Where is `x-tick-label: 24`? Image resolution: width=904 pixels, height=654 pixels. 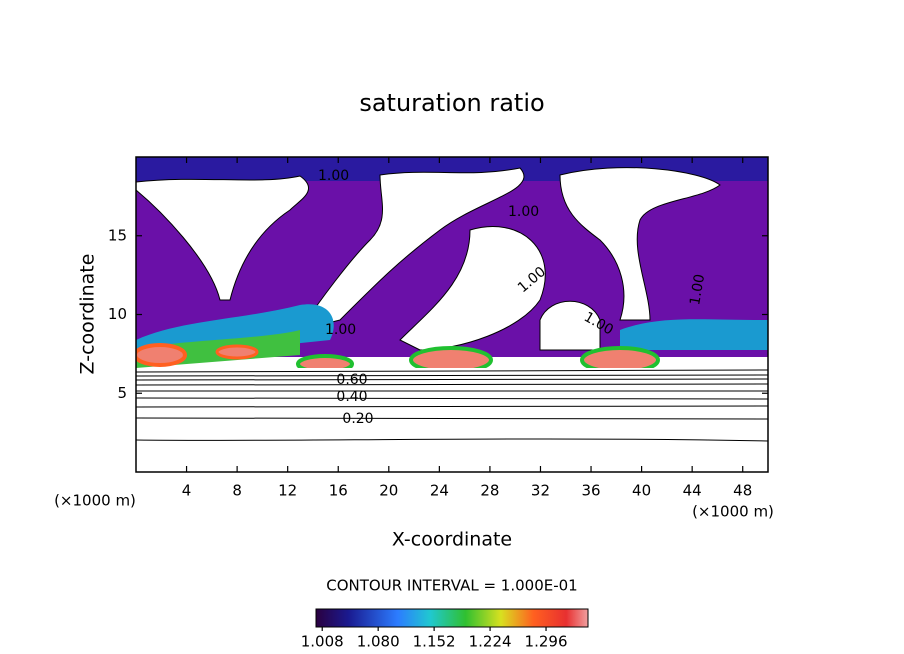
x-tick-label: 24 is located at coordinates (439, 491).